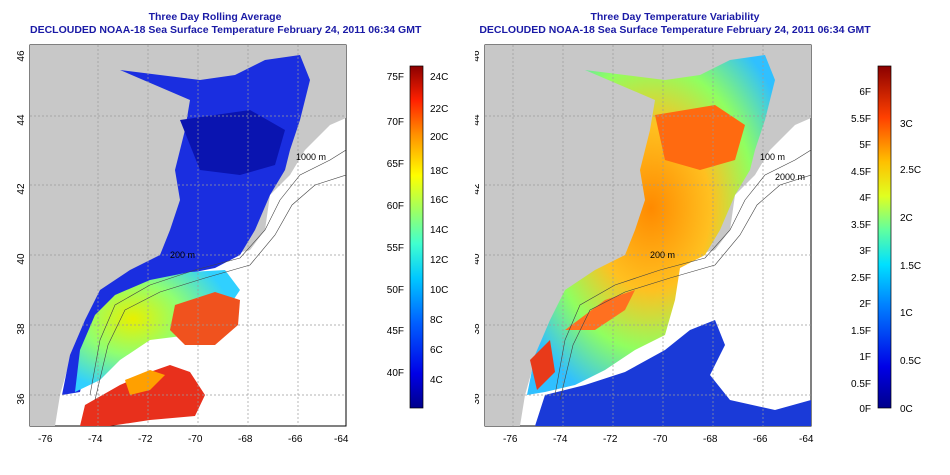  I want to click on svg-text: 1F, so click(865, 357).